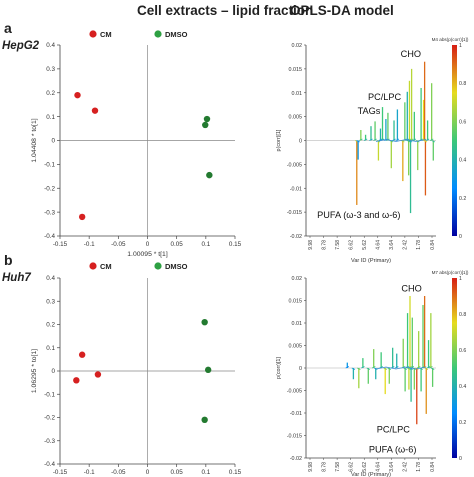 This screenshot has height=477, width=474. What do you see at coordinates (279, 368) in the screenshot?
I see `loading-y-axis-label: p(corr)[1]` at bounding box center [279, 368].